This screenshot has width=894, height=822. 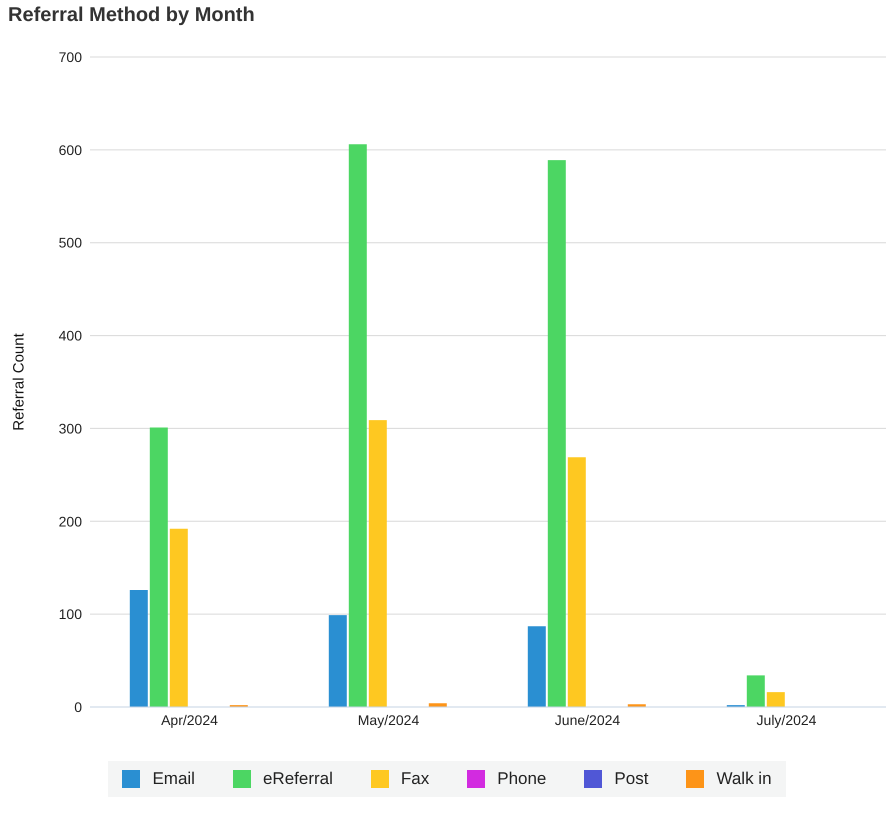 I want to click on y-tick-label: 100, so click(x=70, y=614).